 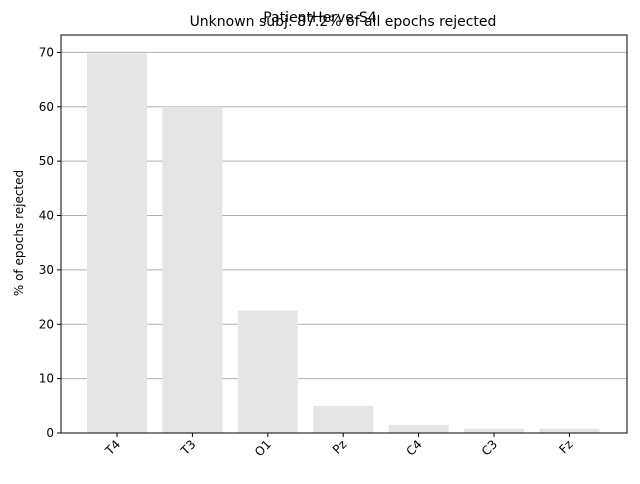 I want to click on y-tick-label: 0, so click(x=50, y=433).